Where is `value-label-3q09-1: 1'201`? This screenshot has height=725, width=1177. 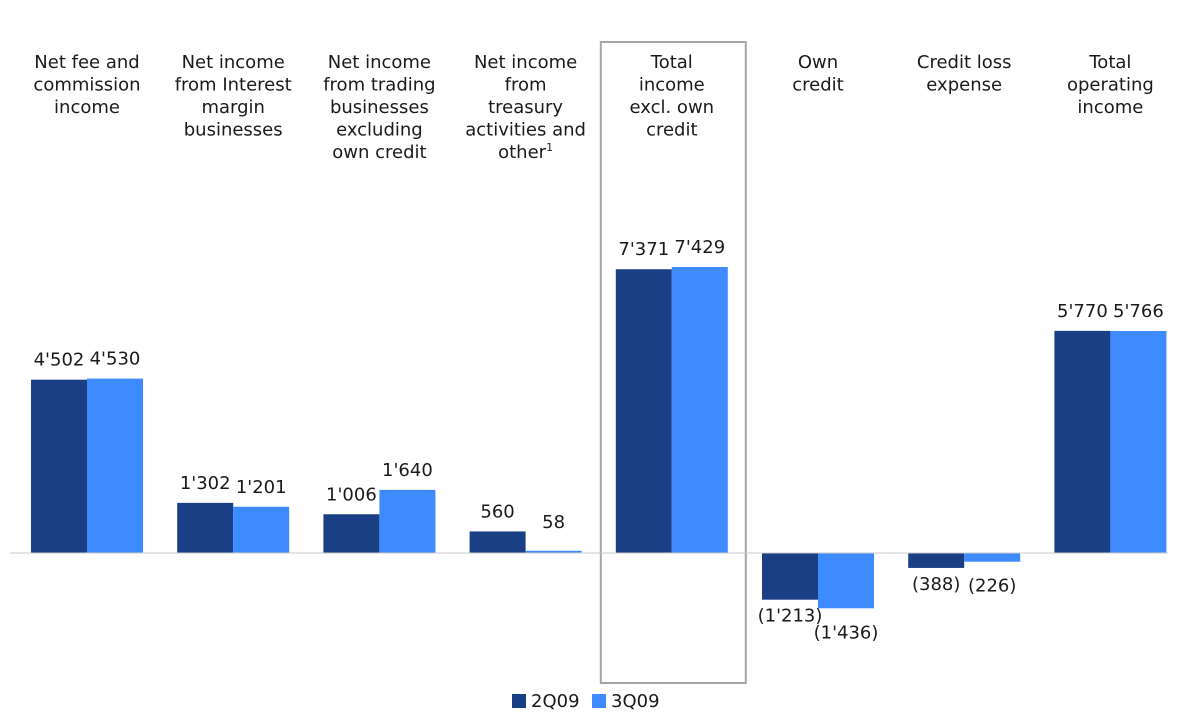
value-label-3q09-1: 1'201 is located at coordinates (261, 487).